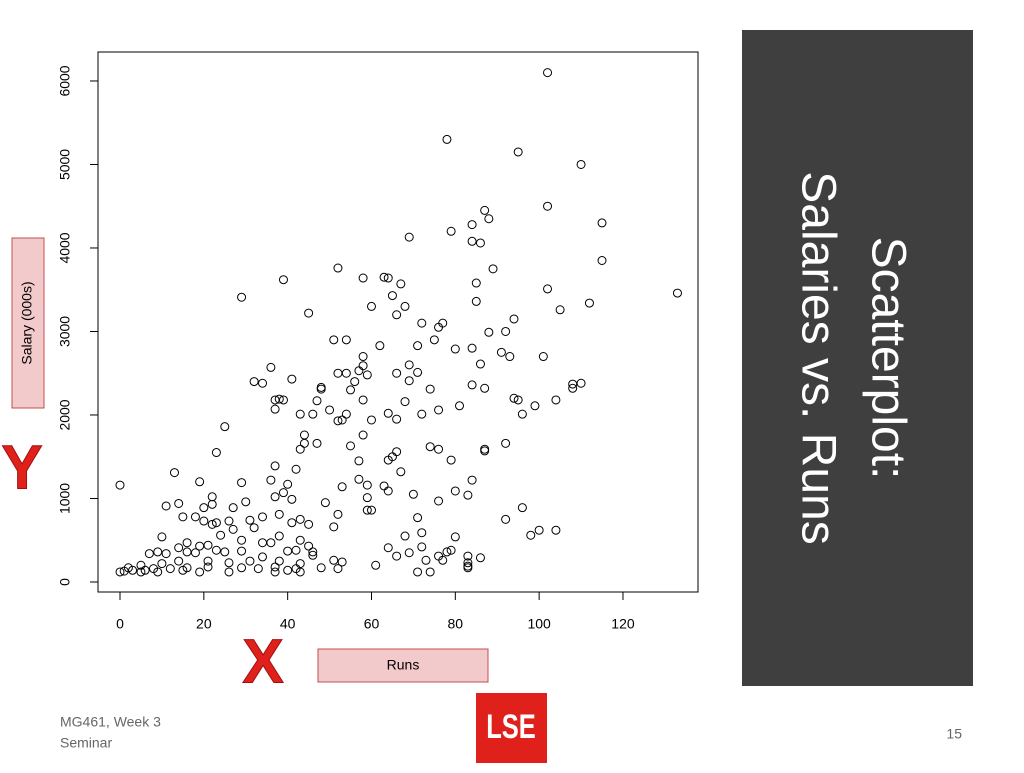 Image resolution: width=1024 pixels, height=773 pixels. Describe the element at coordinates (511, 728) in the screenshot. I see `logo` at that location.